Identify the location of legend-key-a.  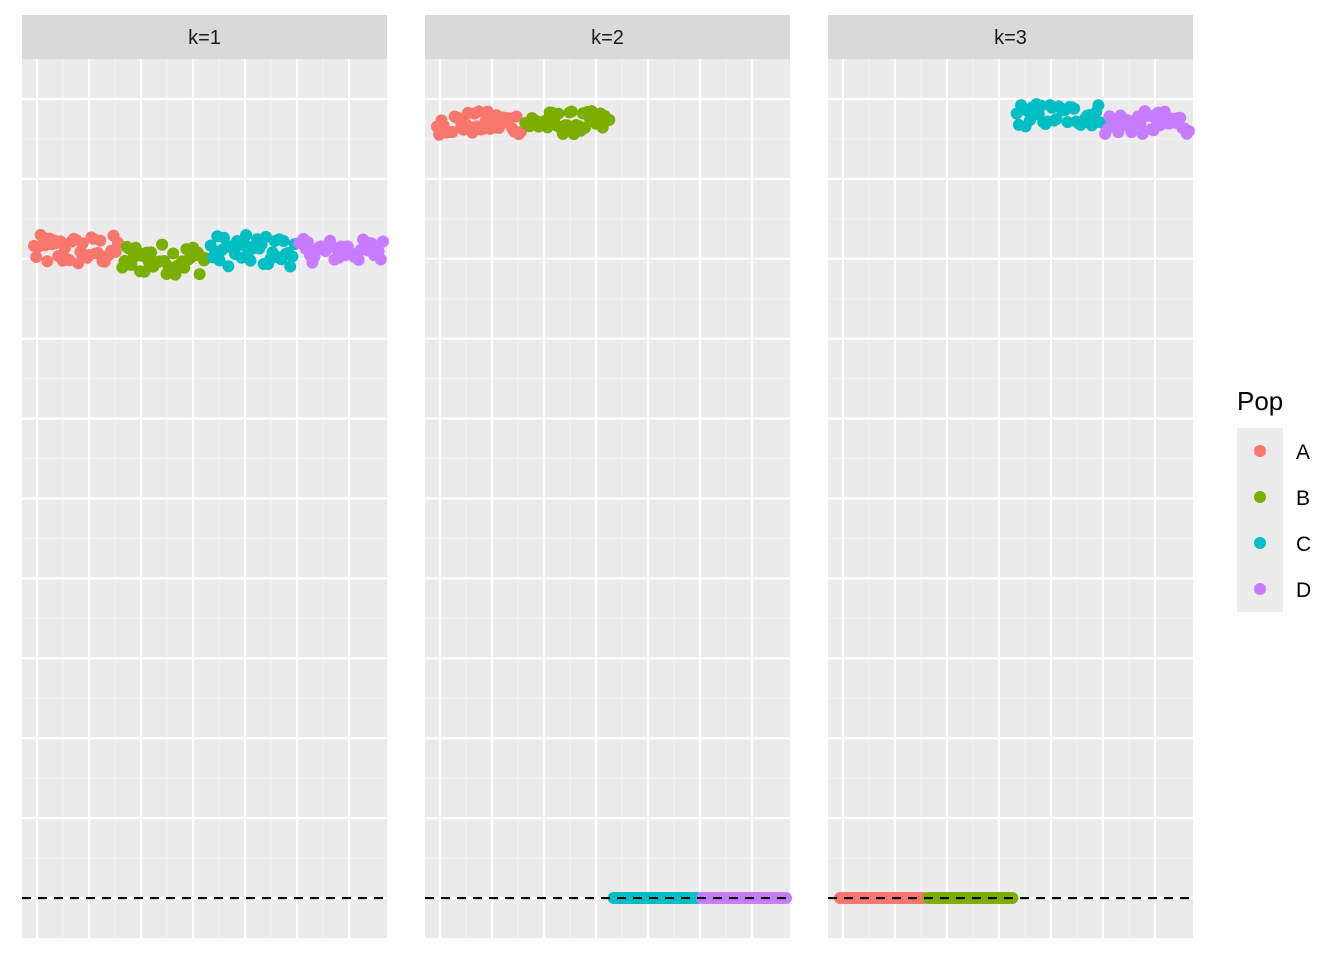
(1260, 451).